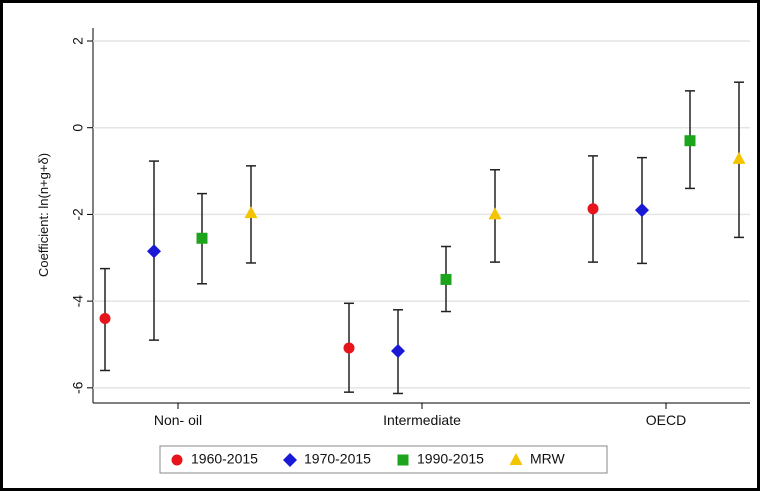 This screenshot has width=760, height=496. I want to click on y-axis-title: Coefficient: ln(n+g+δ), so click(43, 215).